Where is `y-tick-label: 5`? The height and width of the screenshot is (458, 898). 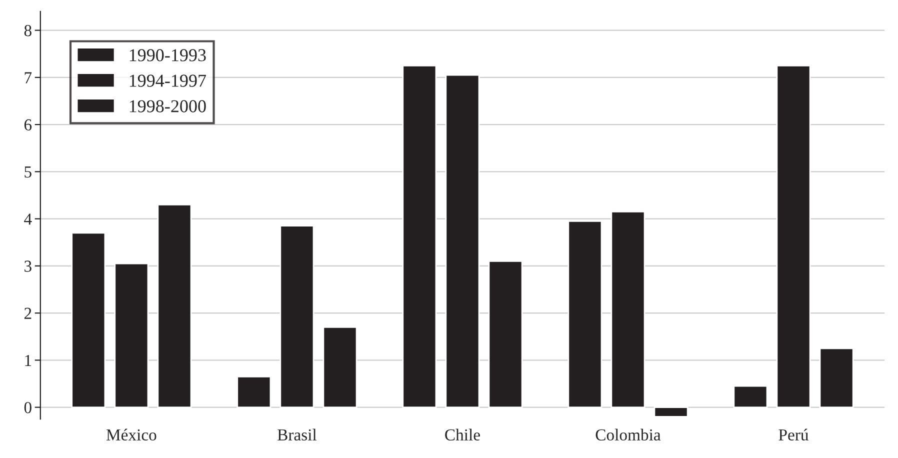
y-tick-label: 5 is located at coordinates (28, 172).